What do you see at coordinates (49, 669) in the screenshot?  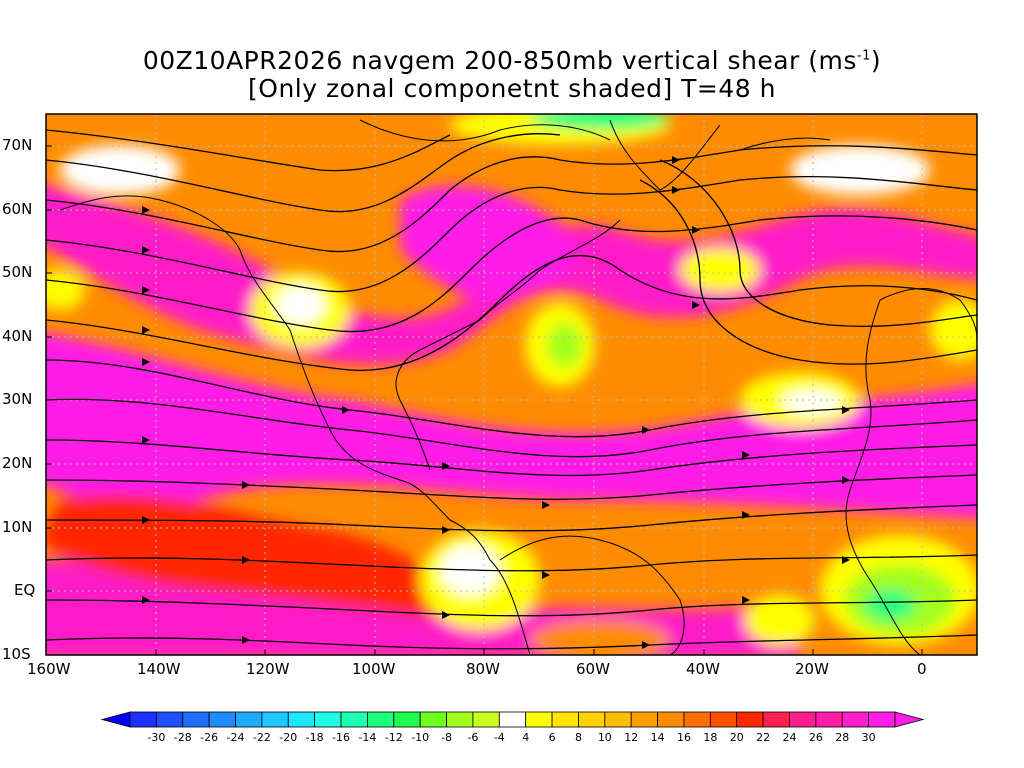 I see `lon-label-160w: 160W` at bounding box center [49, 669].